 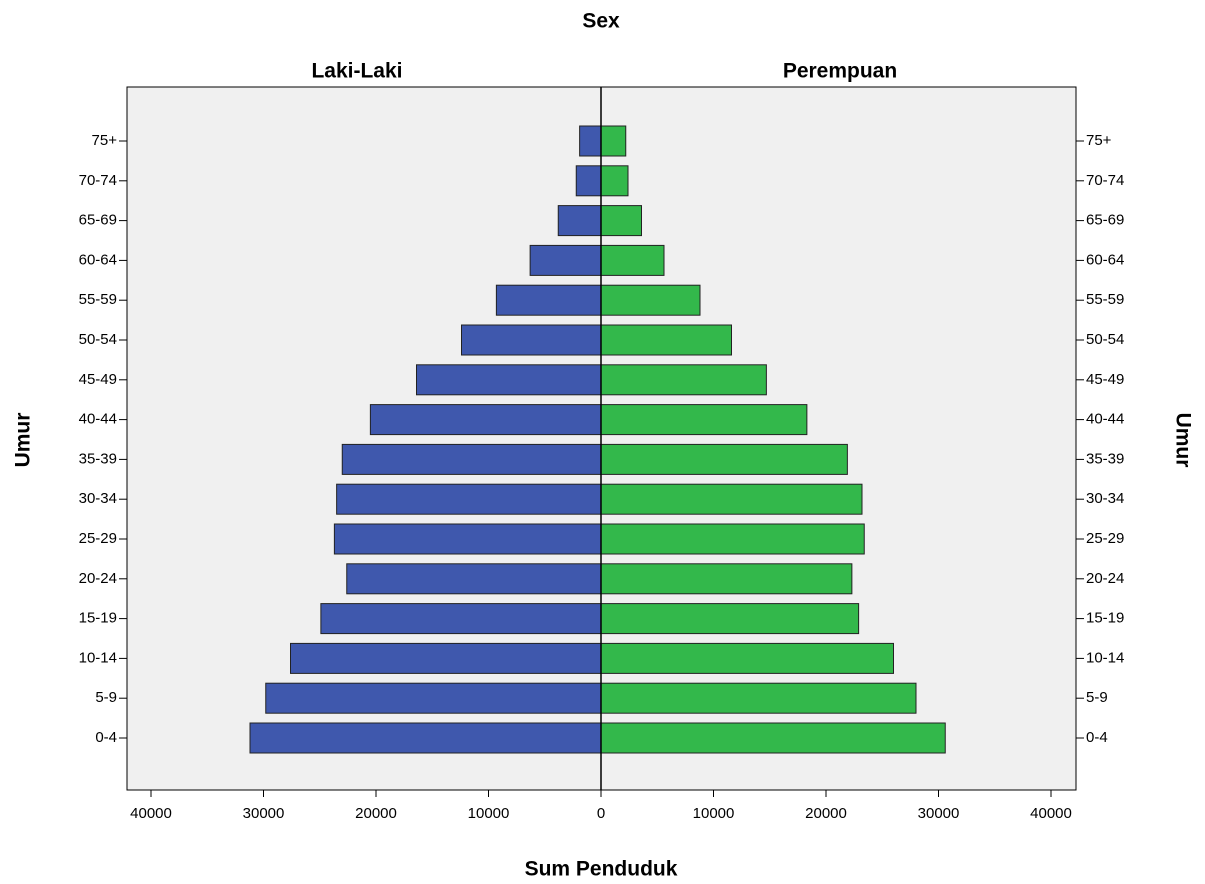 What do you see at coordinates (601, 21) in the screenshot?
I see `chart-title: Sex` at bounding box center [601, 21].